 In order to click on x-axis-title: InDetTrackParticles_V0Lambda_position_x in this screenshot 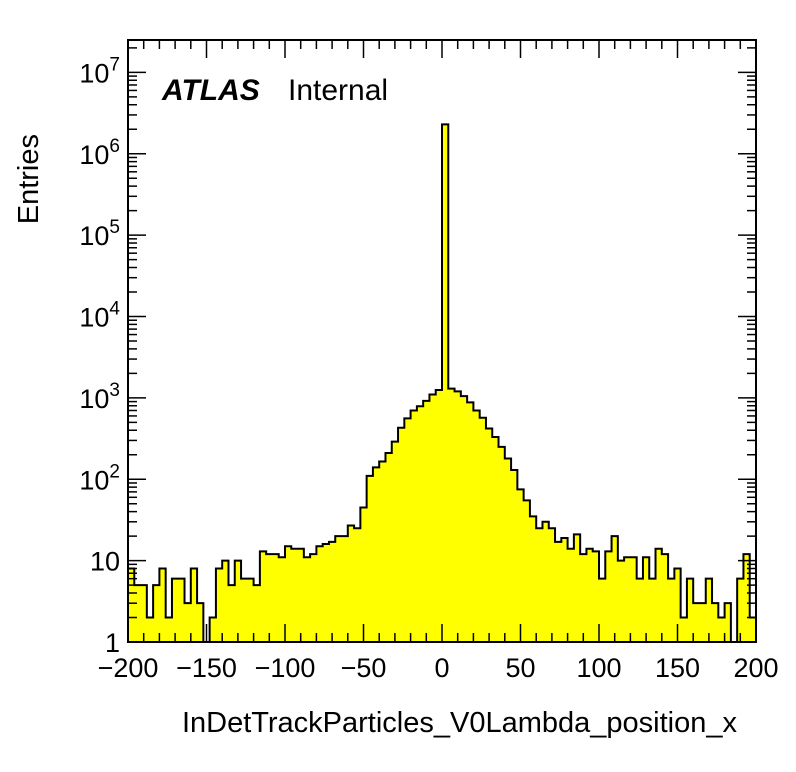, I will do `click(460, 723)`.